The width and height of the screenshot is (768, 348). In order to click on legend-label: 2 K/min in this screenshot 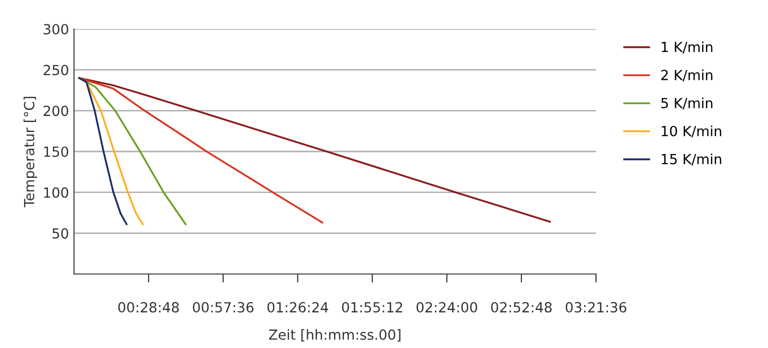, I will do `click(686, 76)`.